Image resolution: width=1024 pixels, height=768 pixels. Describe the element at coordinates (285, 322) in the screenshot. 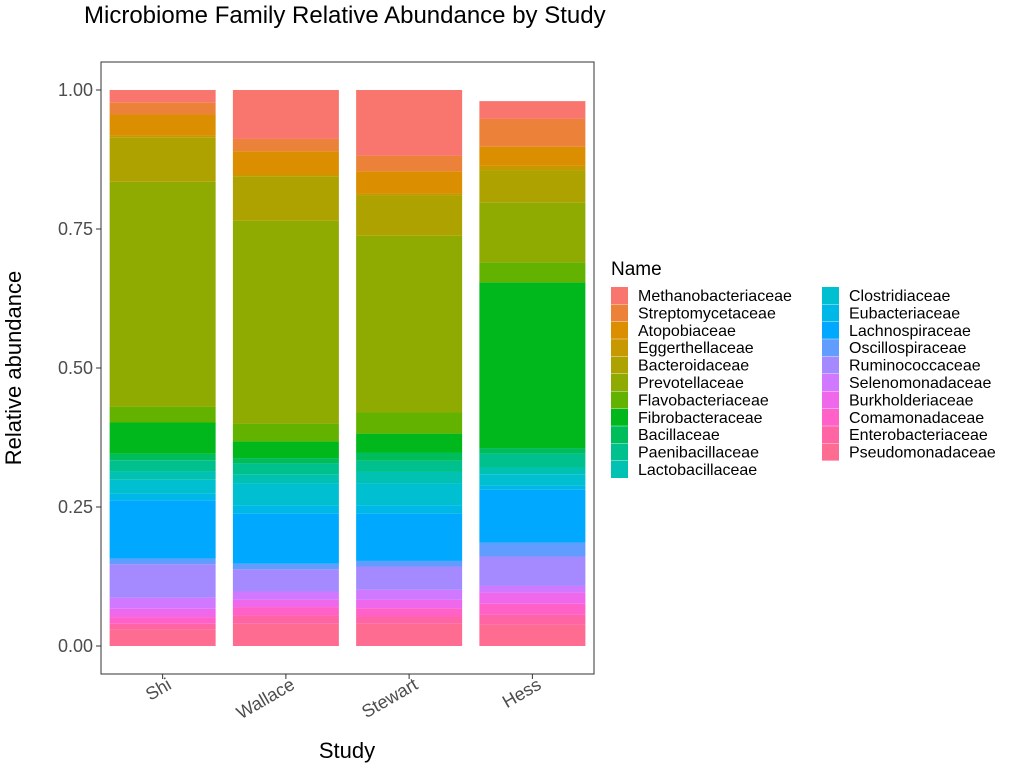

I see `bar-segment-wallace-prevotellaceae` at that location.